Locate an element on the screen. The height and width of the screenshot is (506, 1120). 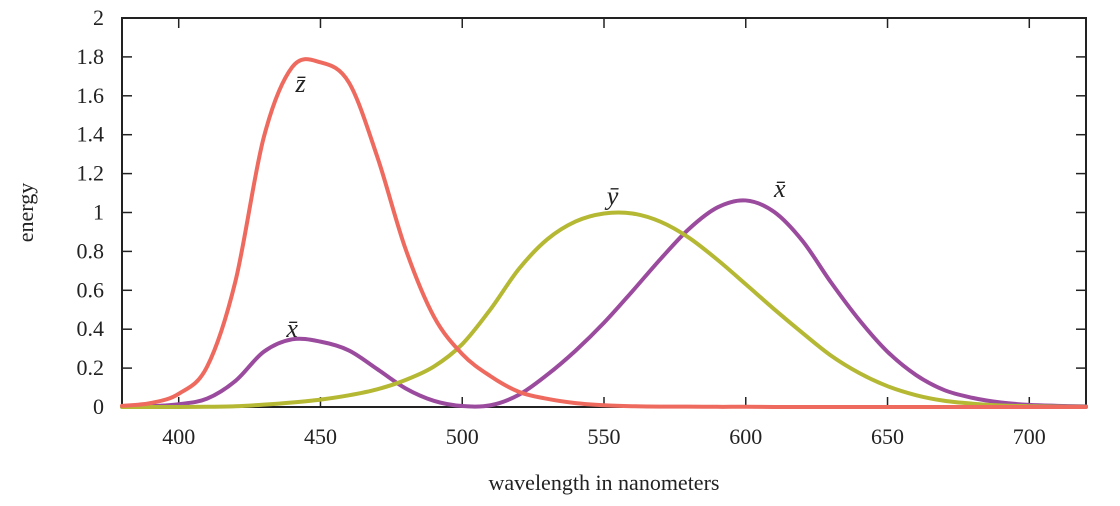
y-axis-title: energy is located at coordinates (25, 212).